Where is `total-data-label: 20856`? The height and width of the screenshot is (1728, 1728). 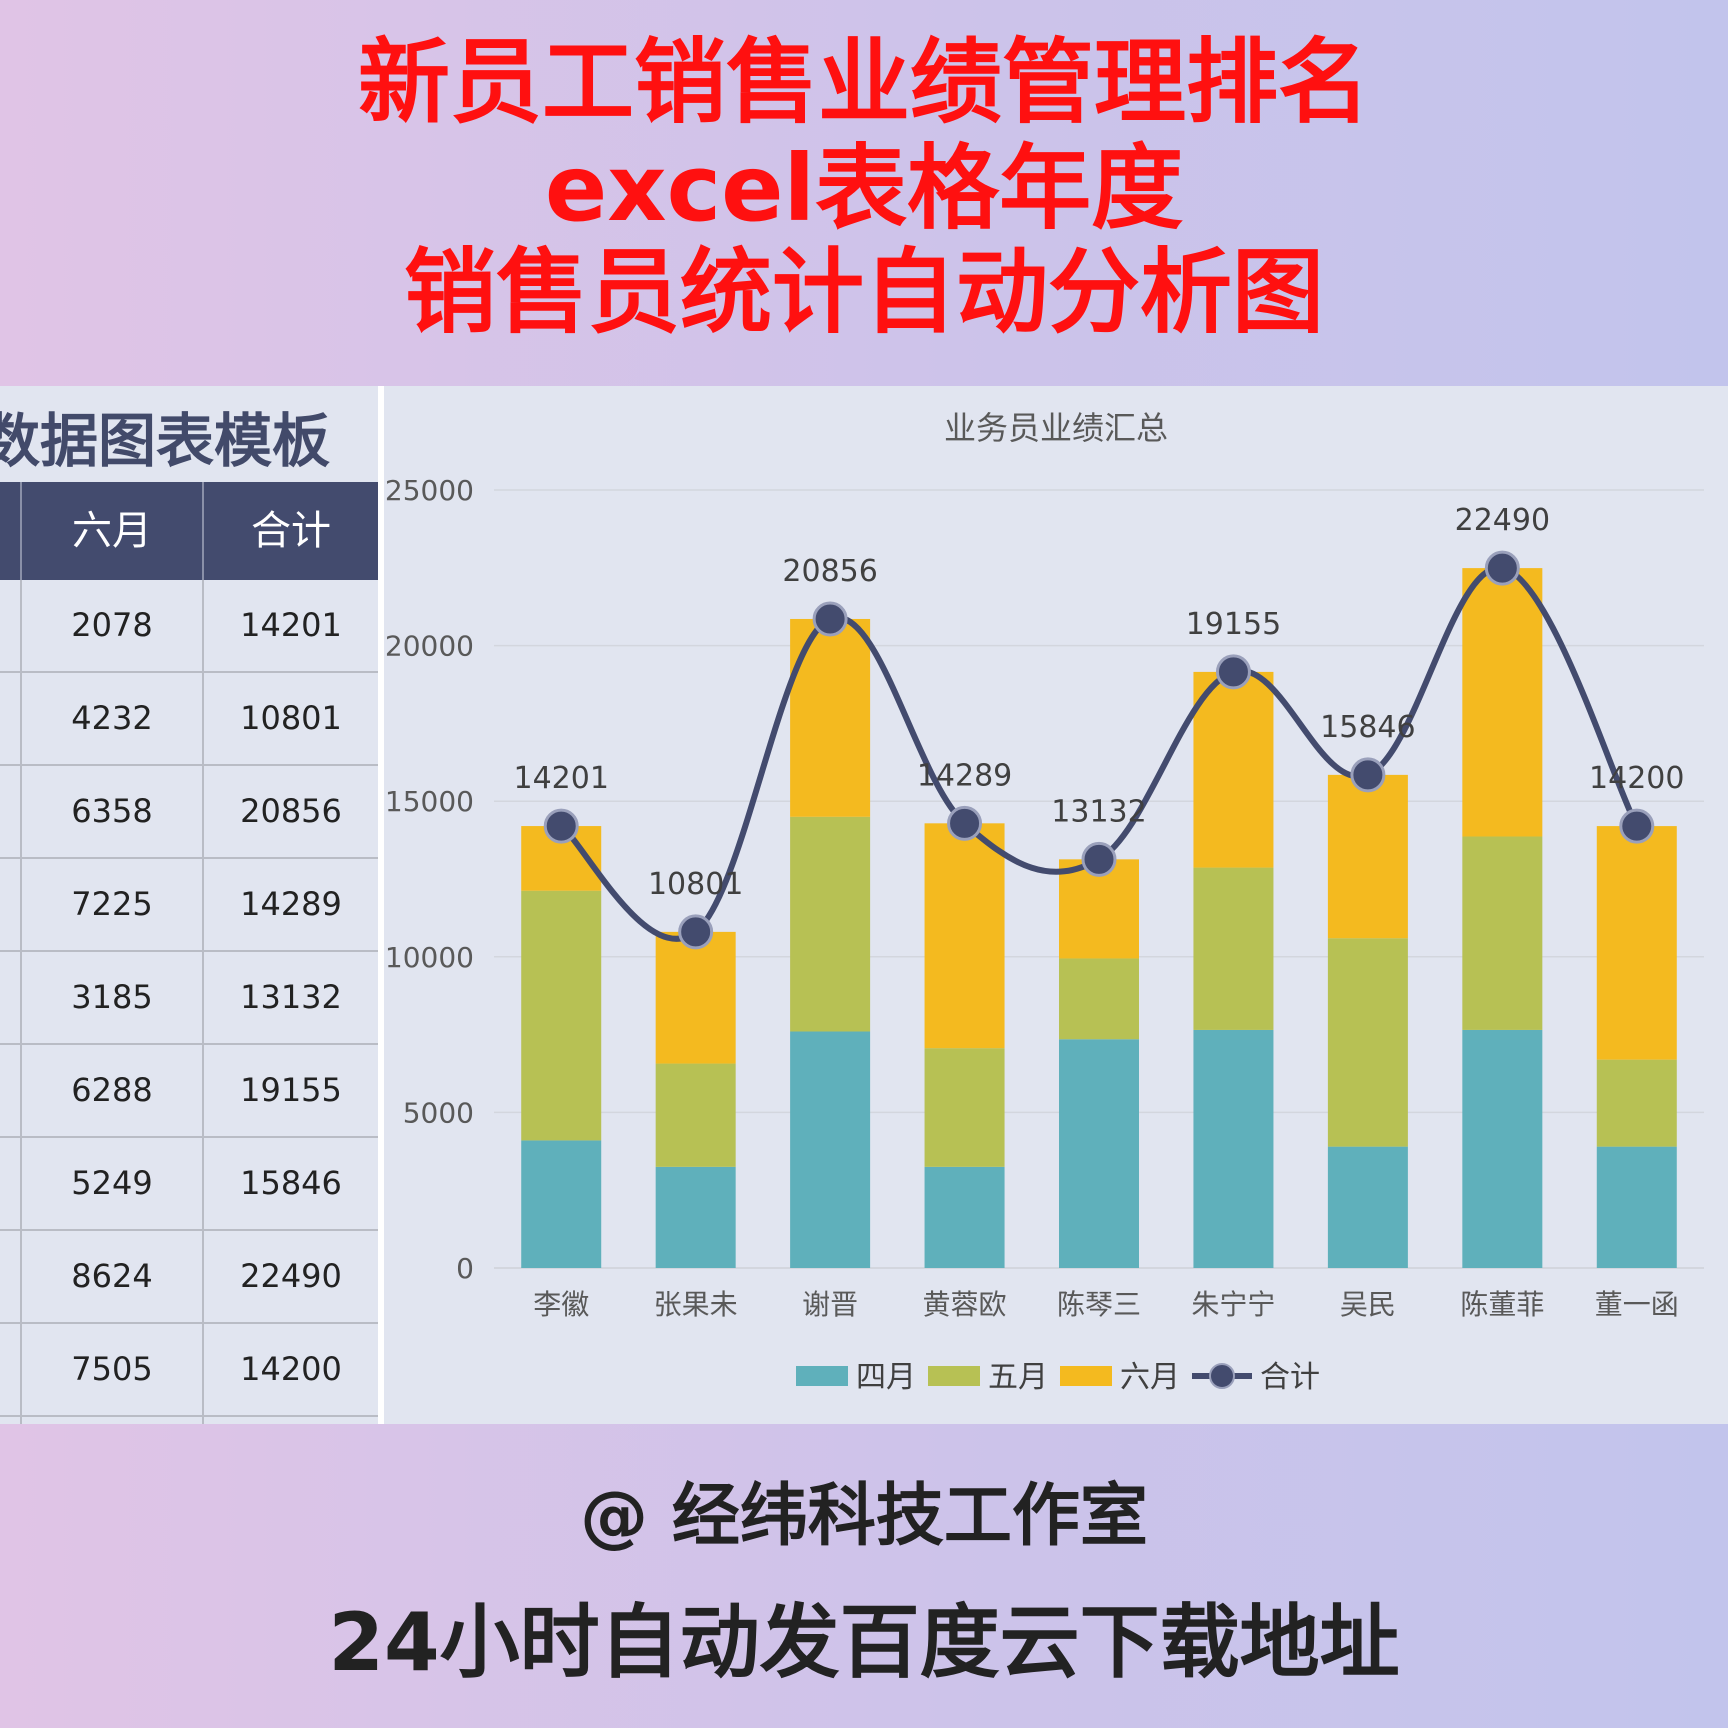
total-data-label: 20856 is located at coordinates (829, 571).